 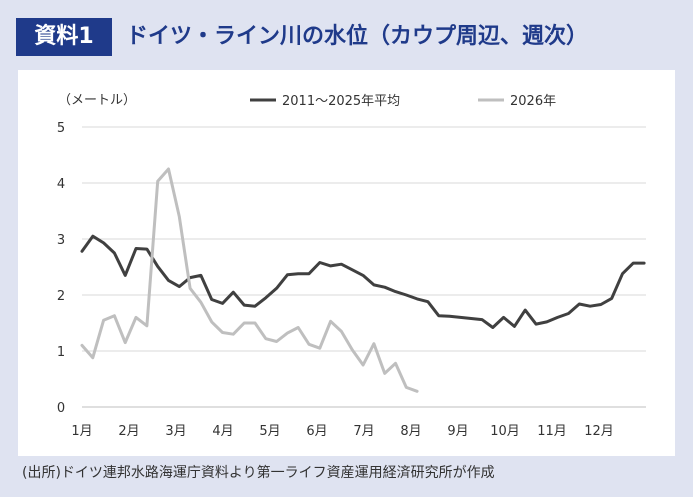 What do you see at coordinates (363, 431) in the screenshot?
I see `x-tick-label: 7月` at bounding box center [363, 431].